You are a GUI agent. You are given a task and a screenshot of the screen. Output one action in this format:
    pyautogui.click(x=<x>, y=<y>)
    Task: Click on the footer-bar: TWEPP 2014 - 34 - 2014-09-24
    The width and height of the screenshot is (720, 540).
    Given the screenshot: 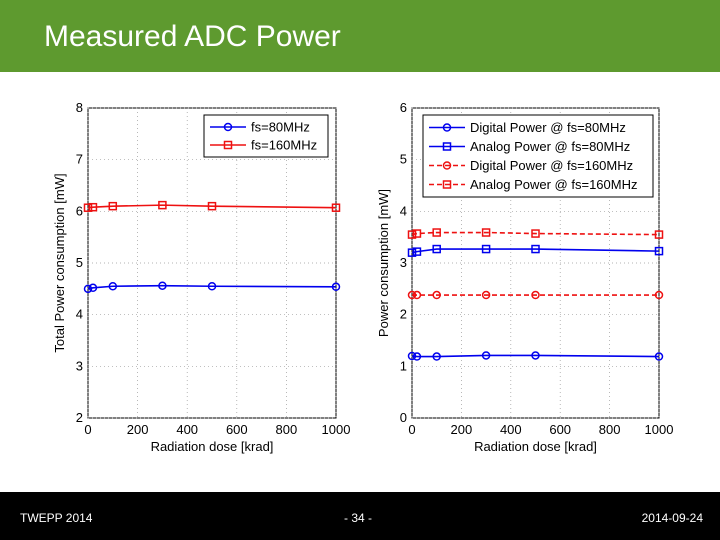 What is the action you would take?
    pyautogui.click(x=360, y=516)
    